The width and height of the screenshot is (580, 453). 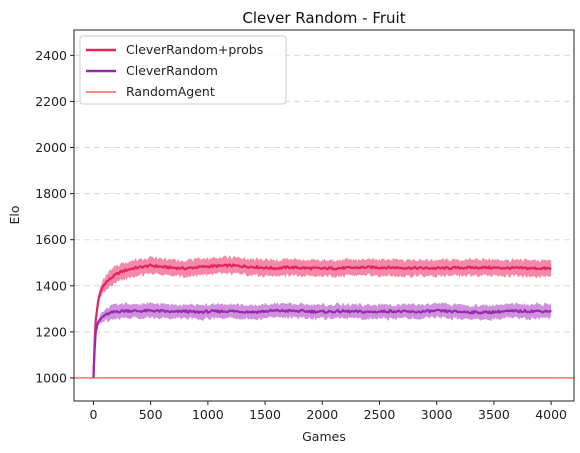 I want to click on legend-label-clever-random-probs: CleverRandom+probs, so click(x=194, y=49).